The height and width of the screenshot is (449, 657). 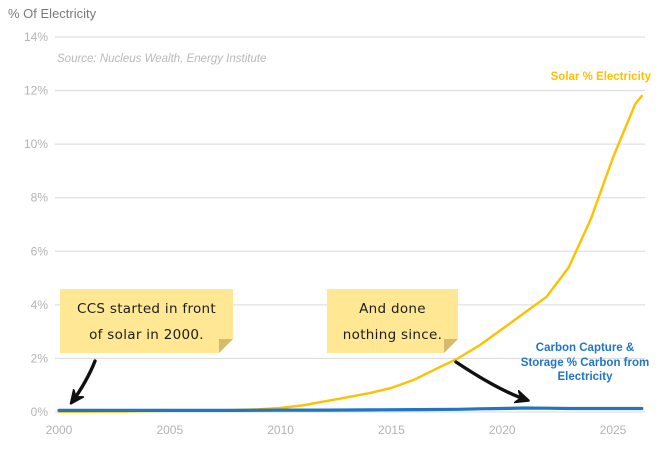 What do you see at coordinates (600, 77) in the screenshot?
I see `solar-series-label: Solar % Electricity` at bounding box center [600, 77].